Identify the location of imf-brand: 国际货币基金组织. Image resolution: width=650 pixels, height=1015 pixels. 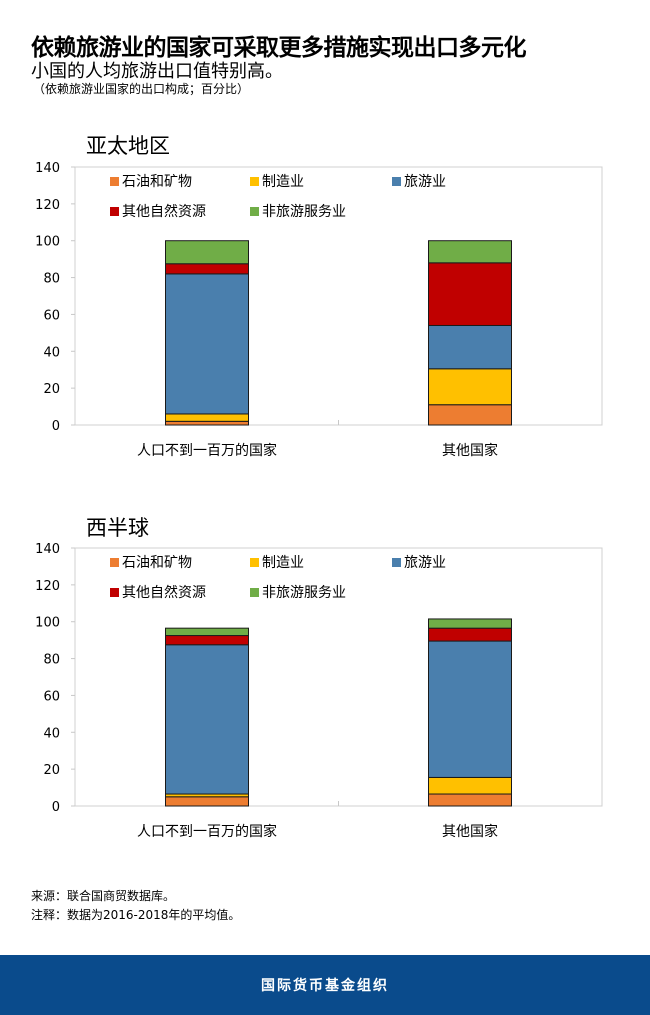
(325, 986).